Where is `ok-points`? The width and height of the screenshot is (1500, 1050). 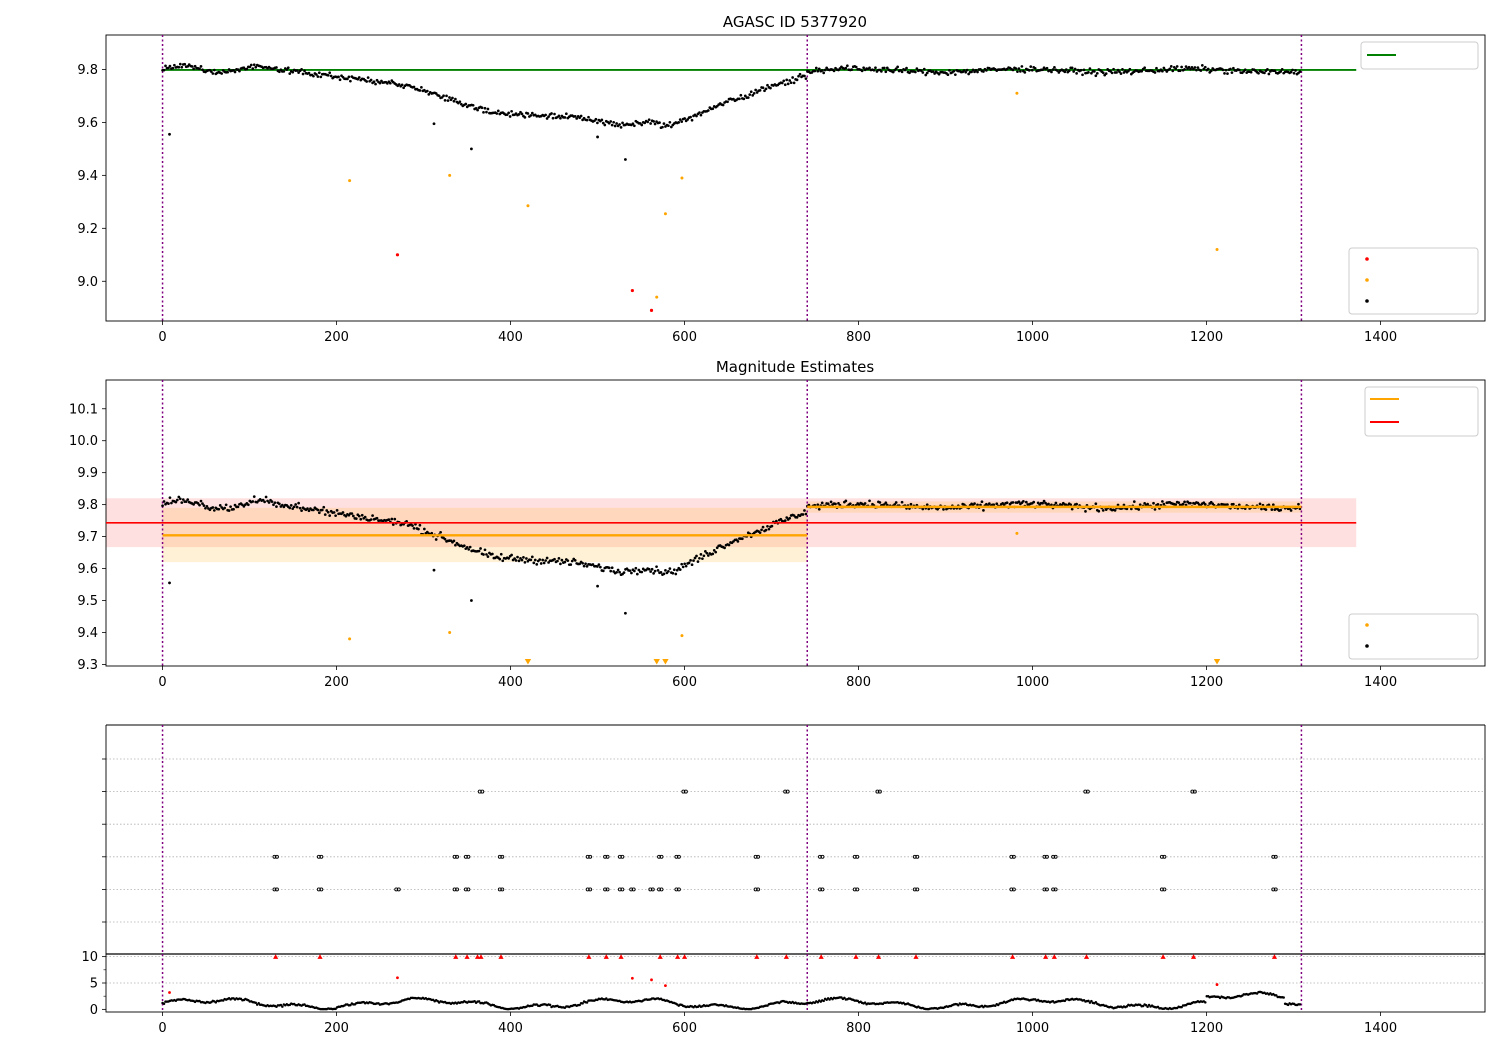
ok-points is located at coordinates (731, 555).